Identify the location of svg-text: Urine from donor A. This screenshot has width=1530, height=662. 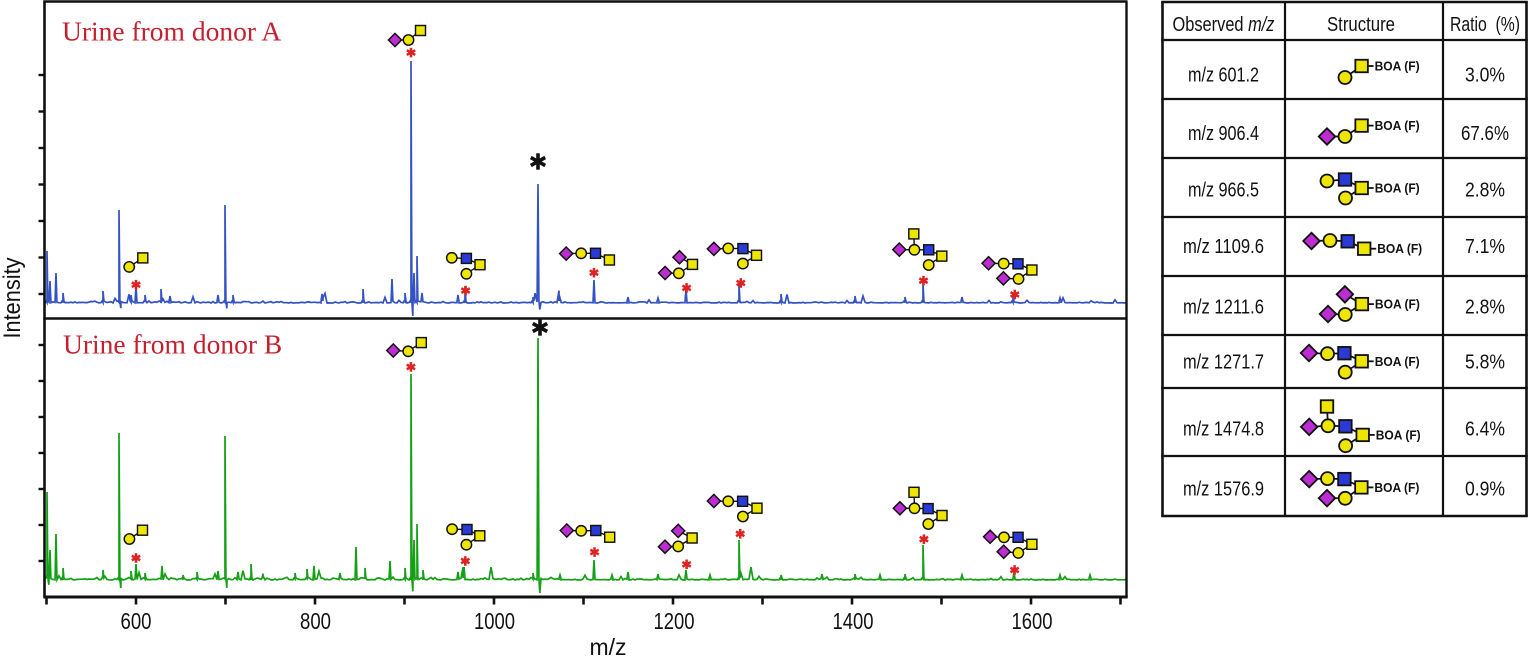
(171, 31).